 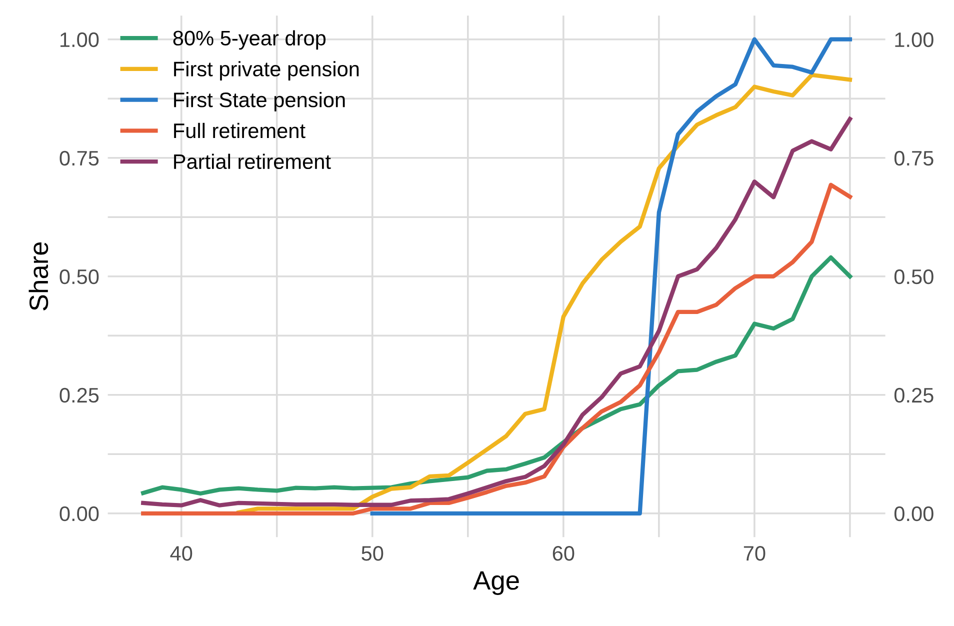 What do you see at coordinates (914, 276) in the screenshot?
I see `y2-tick-label: 0.50` at bounding box center [914, 276].